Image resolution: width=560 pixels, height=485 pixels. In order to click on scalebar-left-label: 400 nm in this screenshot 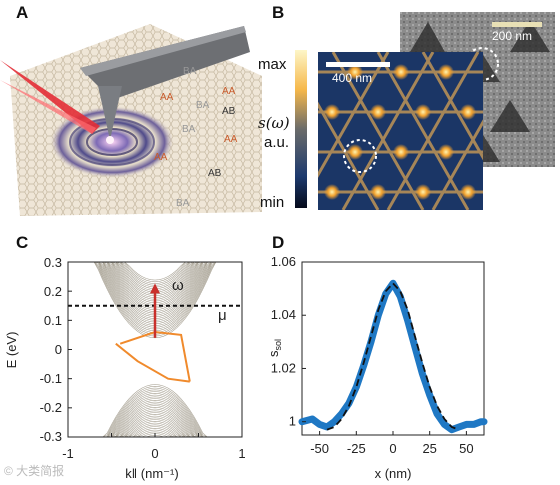, I will do `click(352, 78)`.